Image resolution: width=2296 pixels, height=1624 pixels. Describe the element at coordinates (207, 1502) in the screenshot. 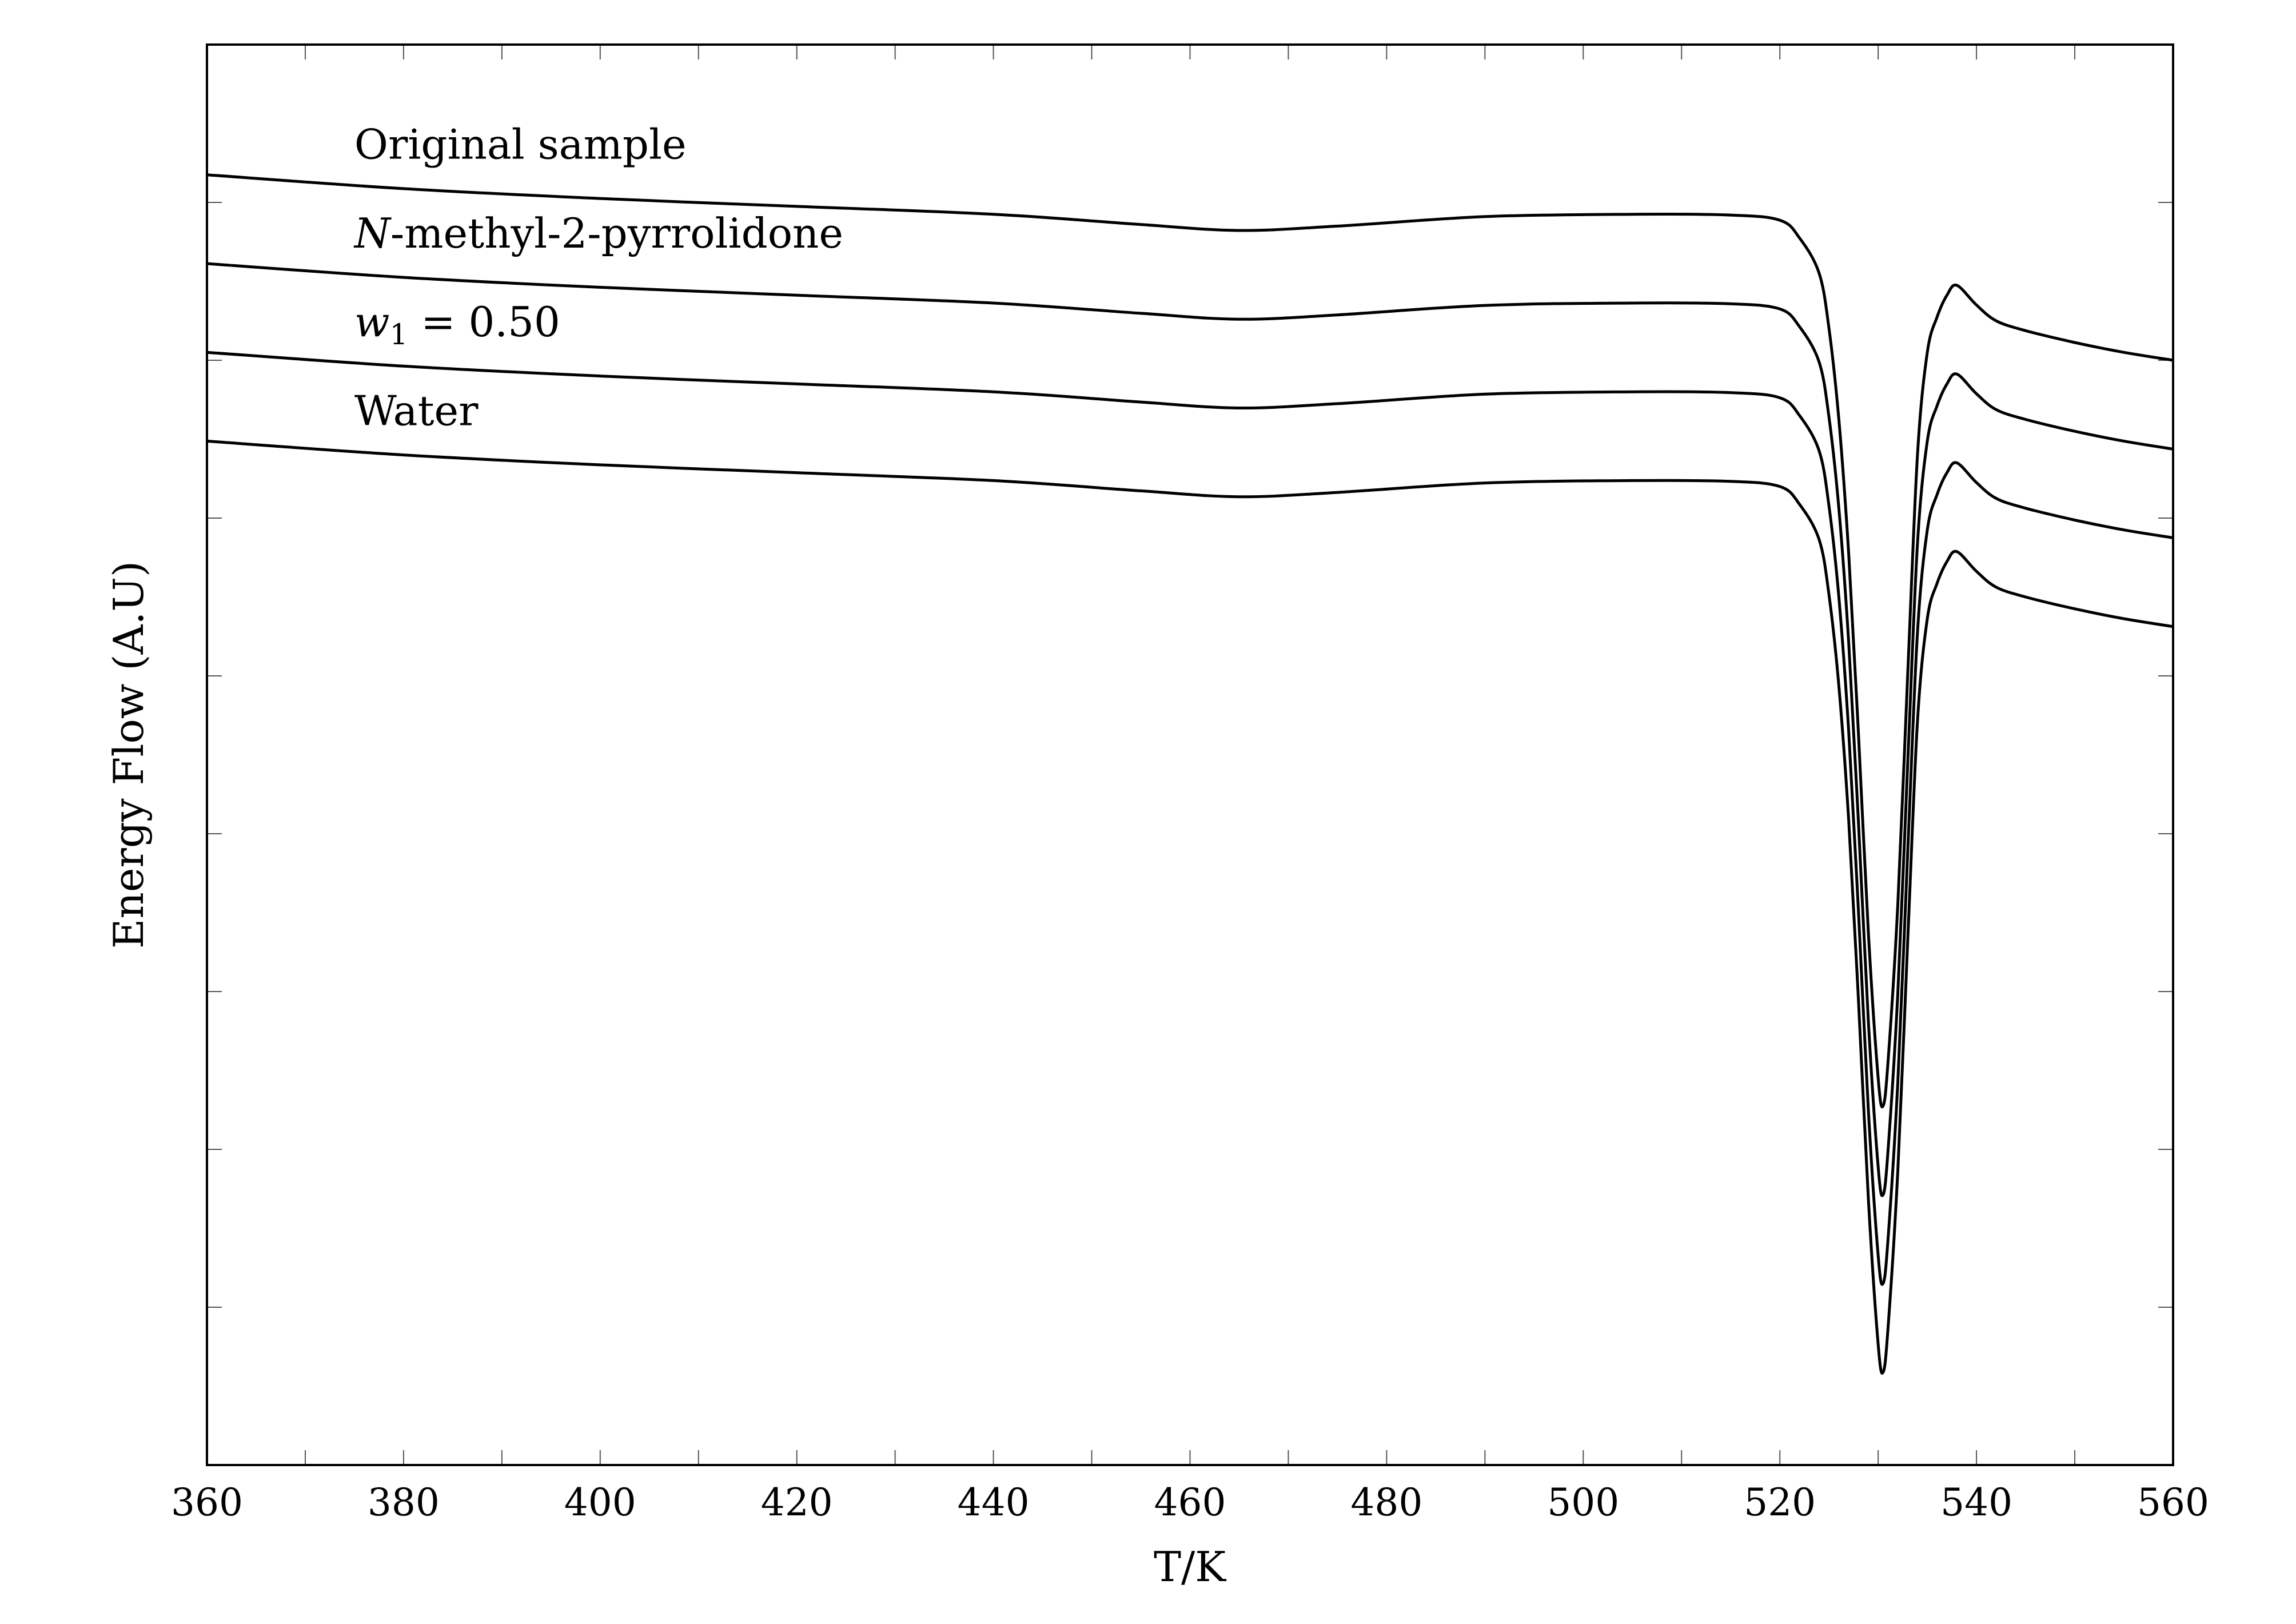

I see `x-tick-label: 360` at that location.